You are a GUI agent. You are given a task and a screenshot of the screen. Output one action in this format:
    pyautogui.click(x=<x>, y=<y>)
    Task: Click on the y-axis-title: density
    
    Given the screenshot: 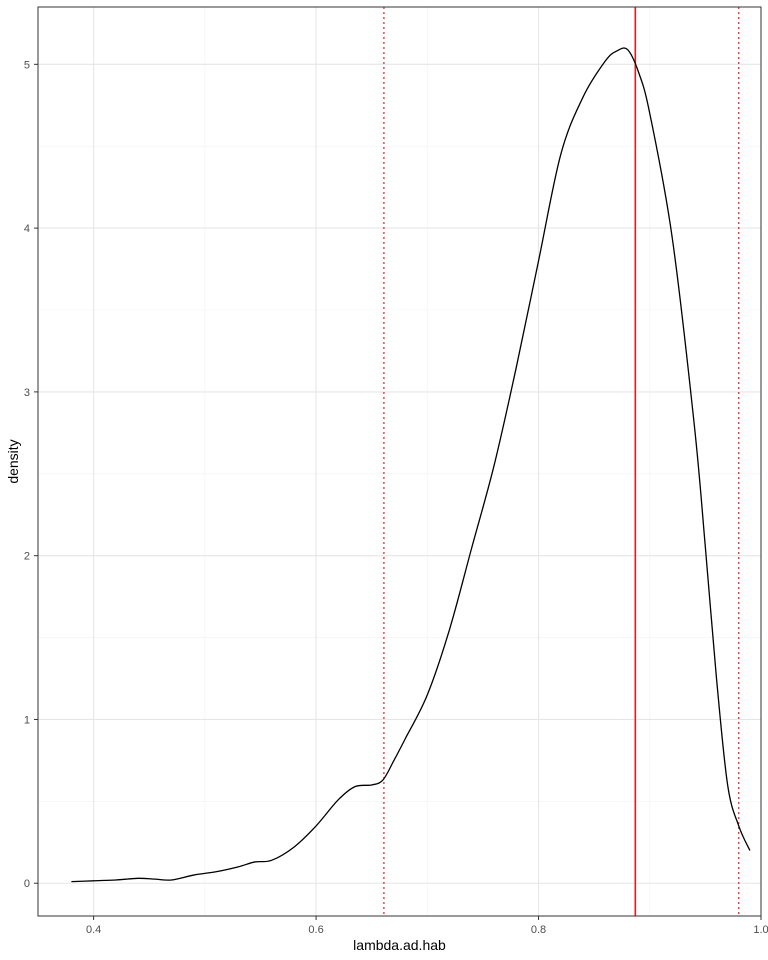 What is the action you would take?
    pyautogui.click(x=13, y=461)
    